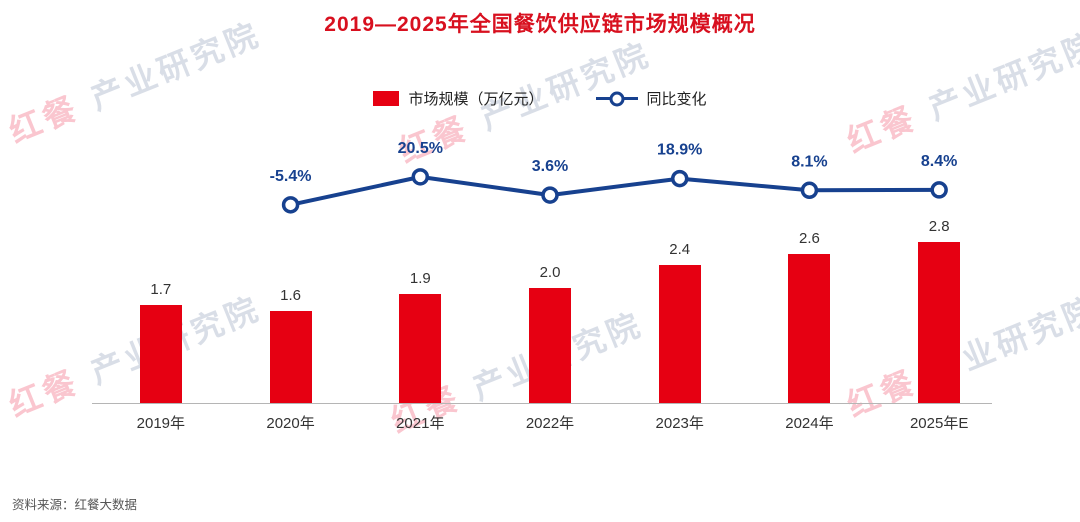 Image resolution: width=1080 pixels, height=522 pixels. What do you see at coordinates (290, 295) in the screenshot?
I see `bar-value-label: 1.6` at bounding box center [290, 295].